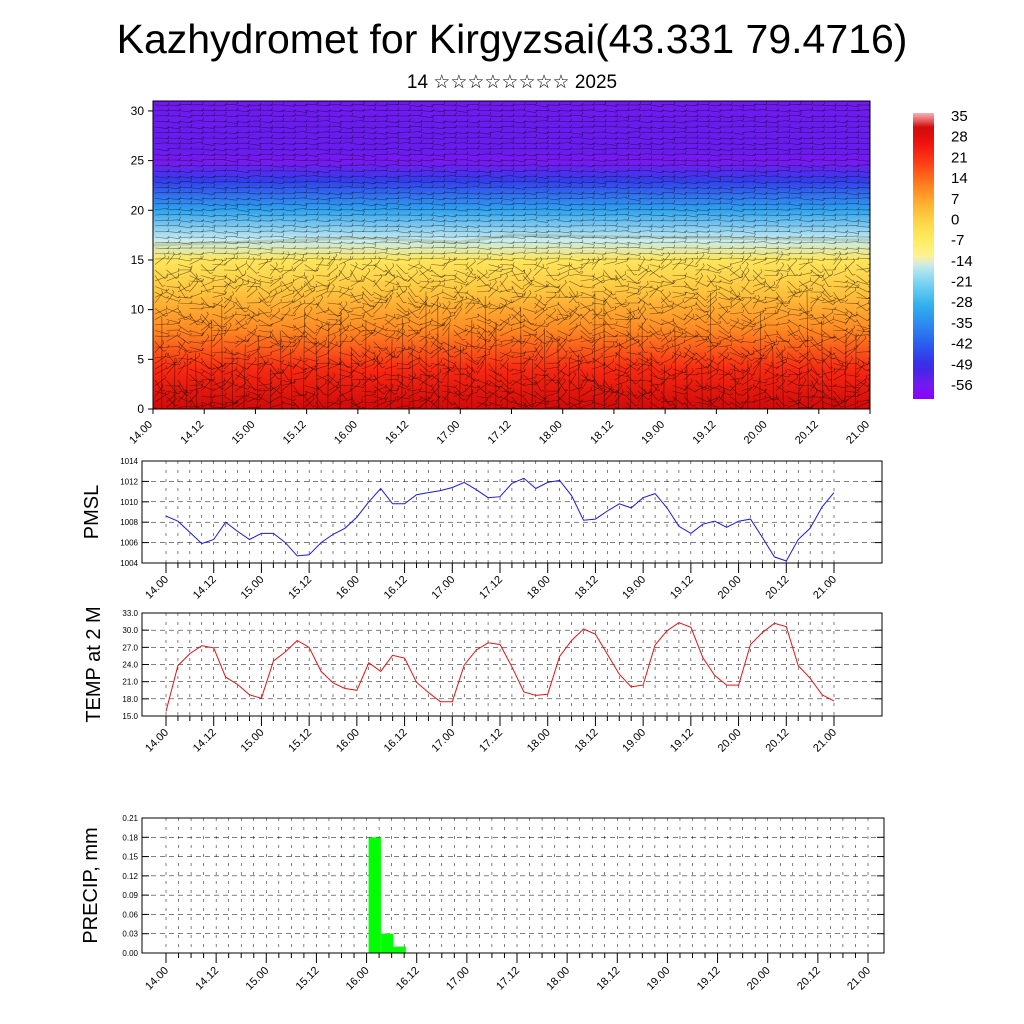 The image size is (1024, 1024). What do you see at coordinates (91, 885) in the screenshot?
I see `y-axis-label: PRECIP, mm` at bounding box center [91, 885].